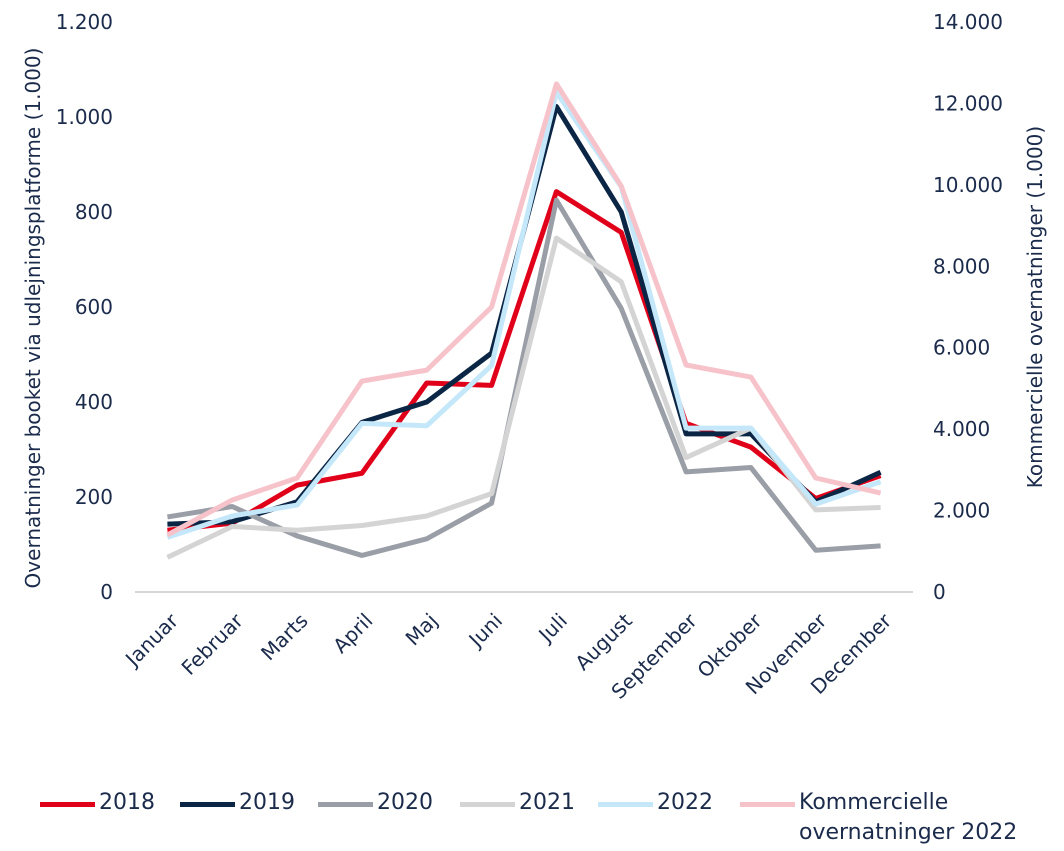 This screenshot has height=851, width=1064. What do you see at coordinates (1035, 307) in the screenshot?
I see `y2-axis-title: Kommercielle overnatninger (1.000)` at bounding box center [1035, 307].